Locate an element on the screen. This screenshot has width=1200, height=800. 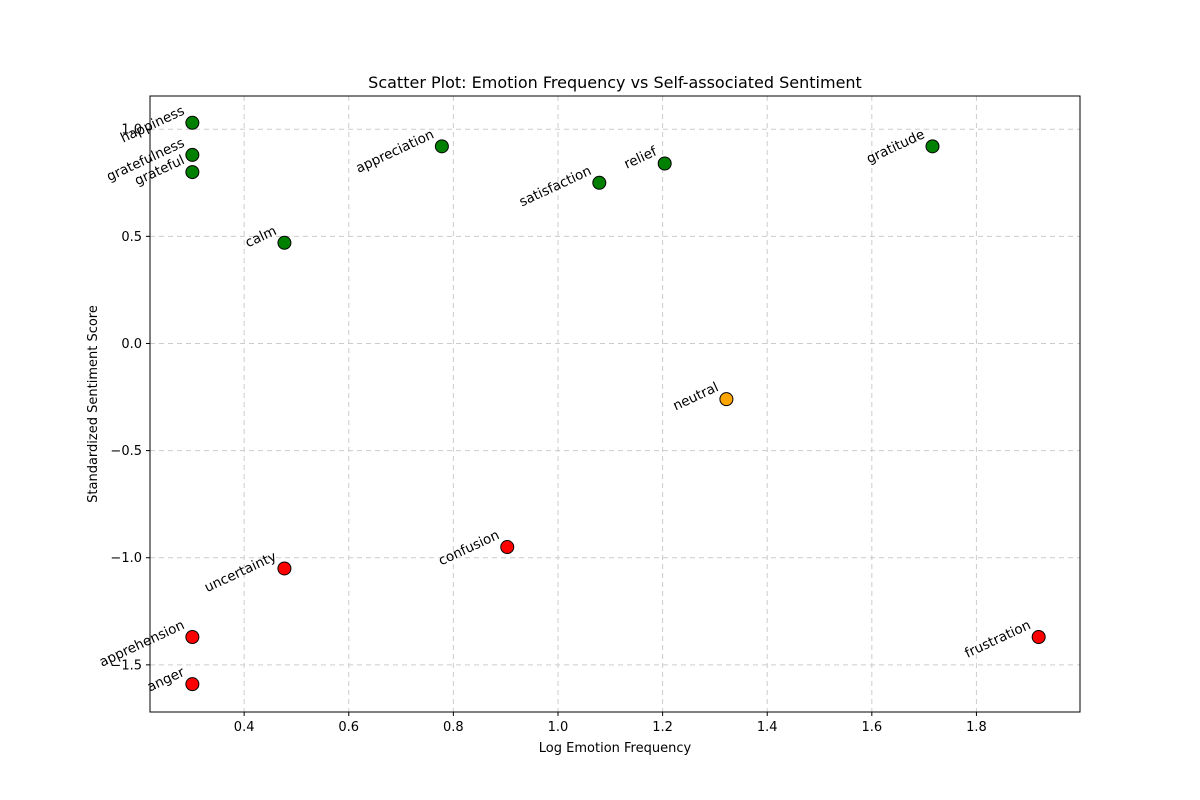
y-tick-label: −1.0 is located at coordinates (126, 558).